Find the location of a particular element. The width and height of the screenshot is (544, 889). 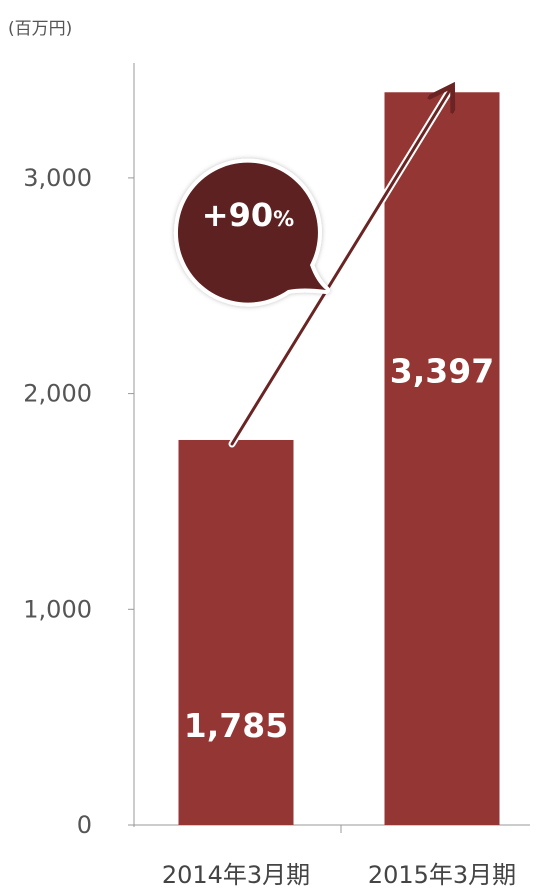

unit-label: (百万円) is located at coordinates (40, 29).